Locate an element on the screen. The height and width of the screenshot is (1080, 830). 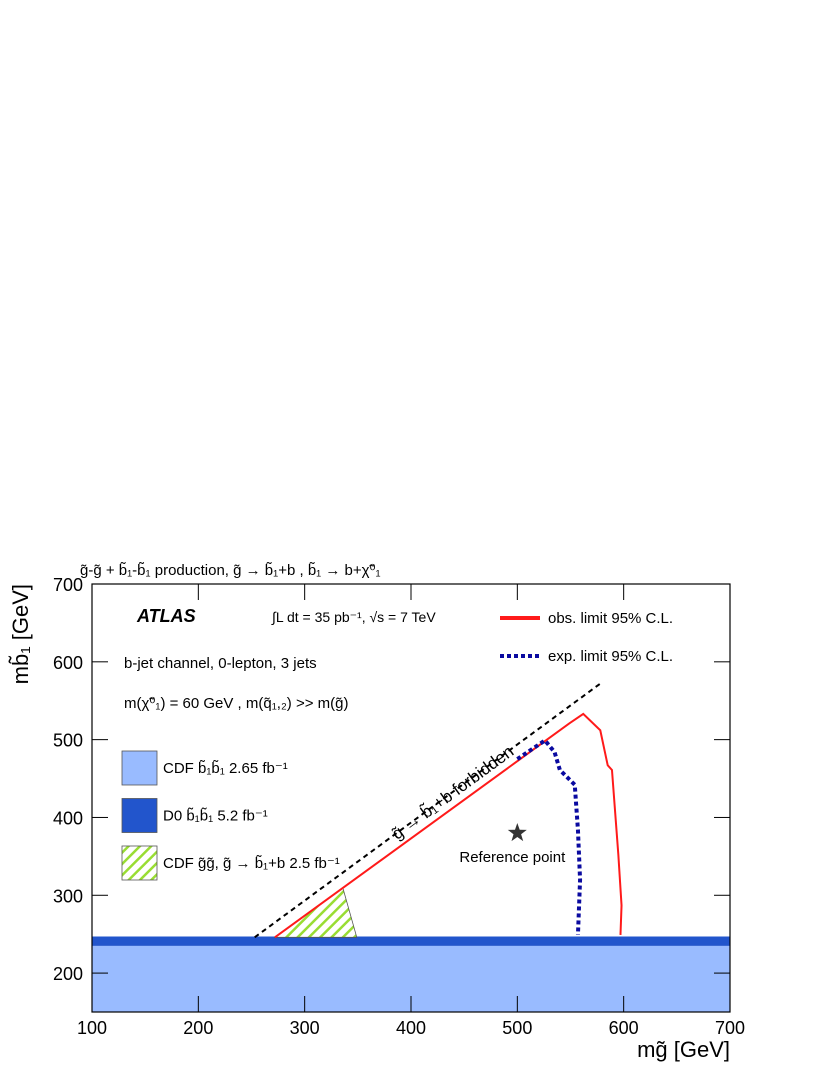
y-tick-label: 500 is located at coordinates (68, 741).